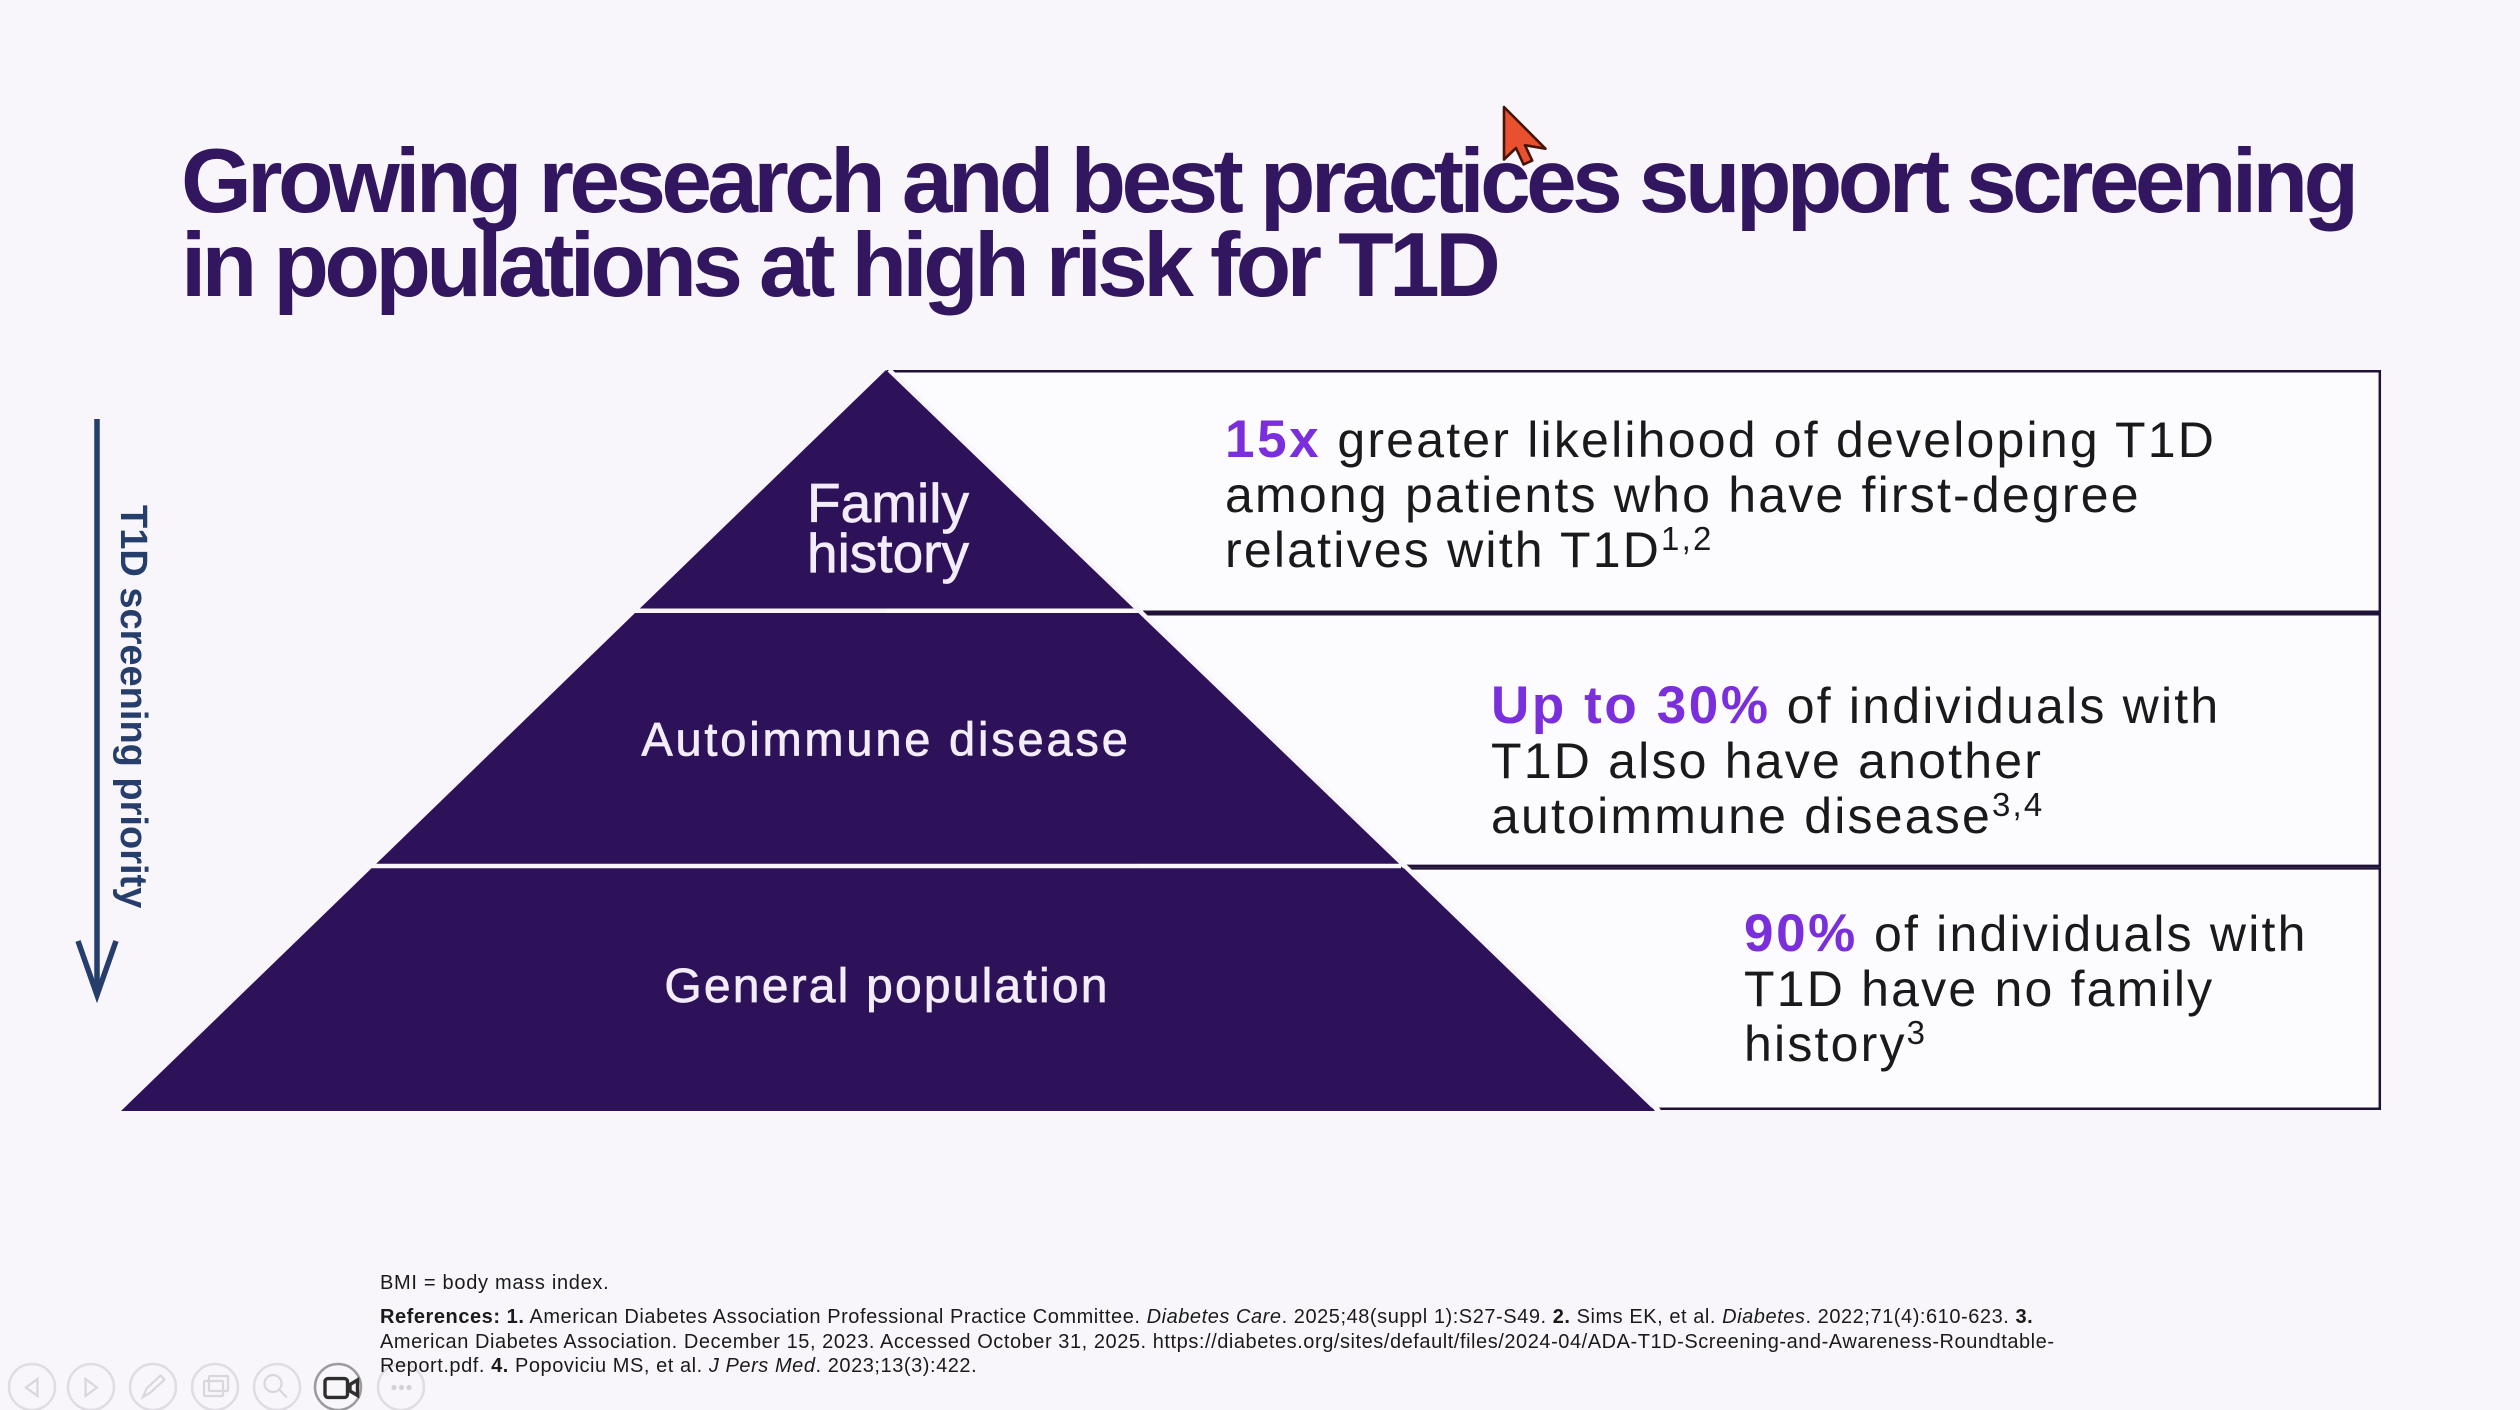 This screenshot has height=1410, width=2520. I want to click on svg-text: T1D screening priority, so click(133, 706).